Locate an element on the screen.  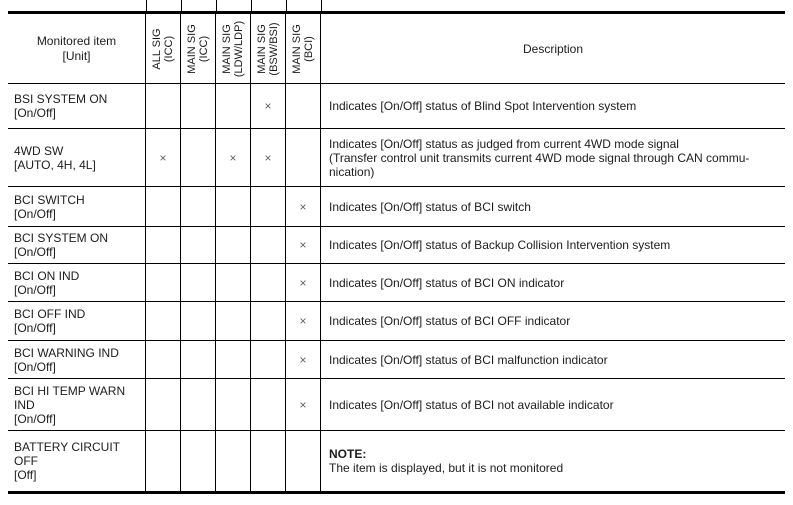
column-header-main-sig-icc: MAIN SIG (ICC) is located at coordinates (198, 49).